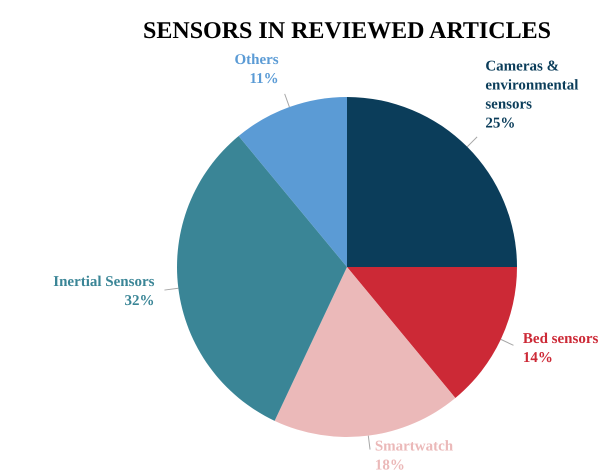 This screenshot has width=607, height=471. Describe the element at coordinates (531, 85) in the screenshot. I see `slice-label: Cameras & environmental sensors` at that location.